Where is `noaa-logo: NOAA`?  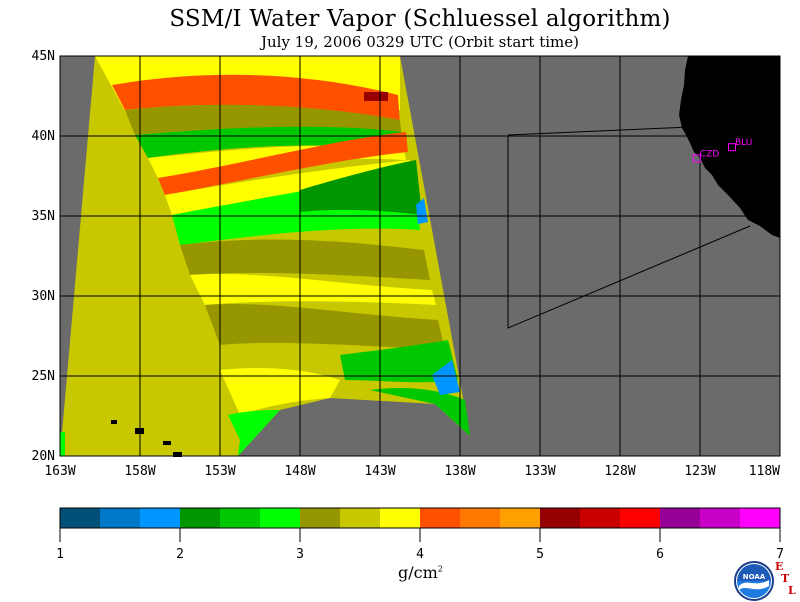 noaa-logo: NOAA is located at coordinates (754, 581).